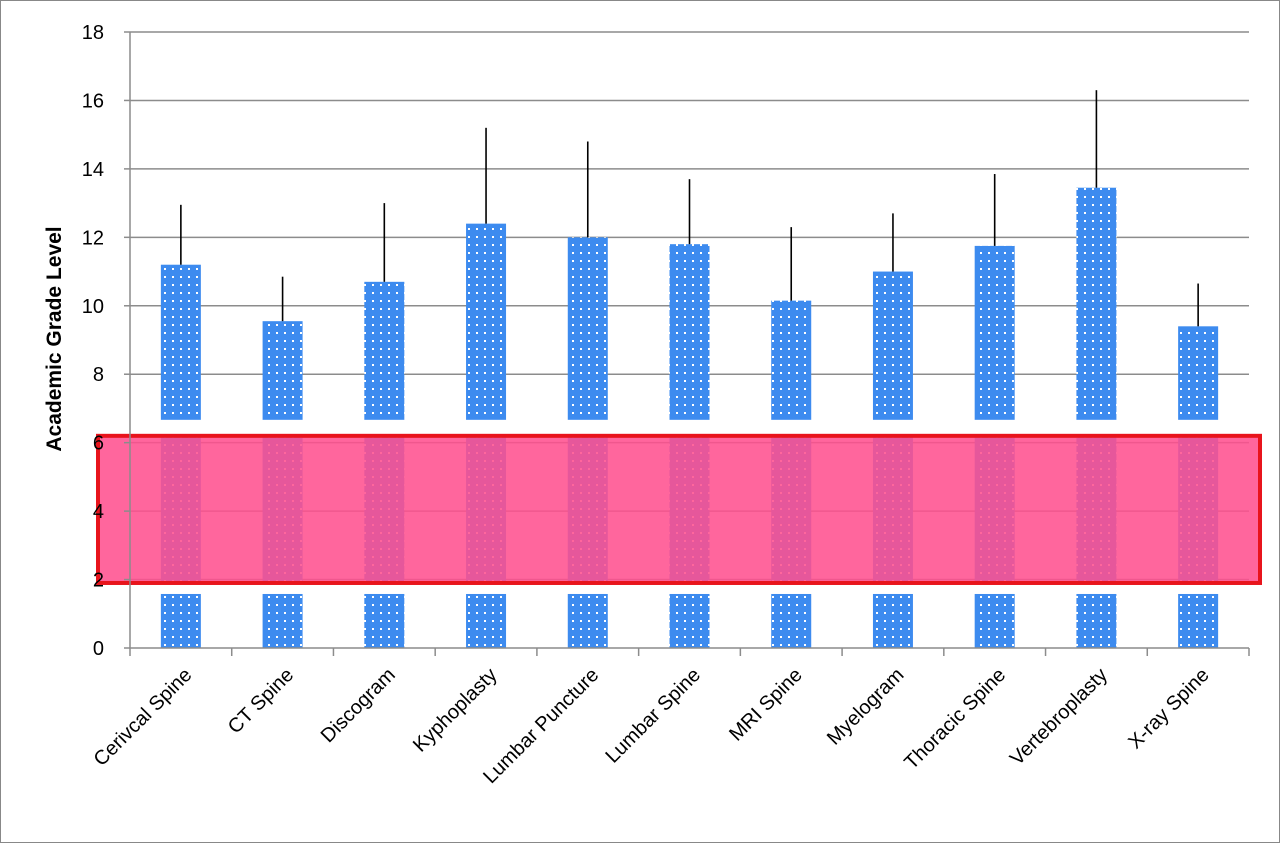  Describe the element at coordinates (93, 341) in the screenshot. I see `y-tick-labels: 0 2 4 6 8 10 12 14 16 18` at that location.